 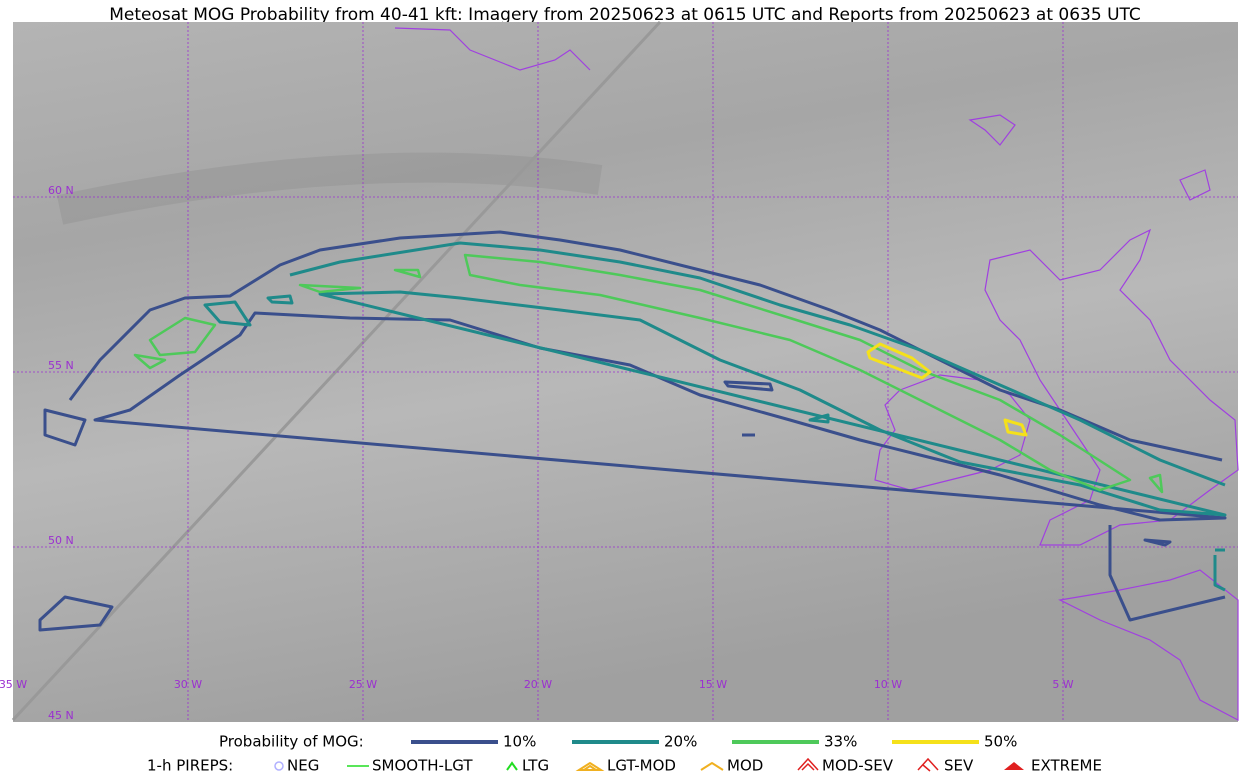 I want to click on lat-label: 60 N, so click(x=61, y=190).